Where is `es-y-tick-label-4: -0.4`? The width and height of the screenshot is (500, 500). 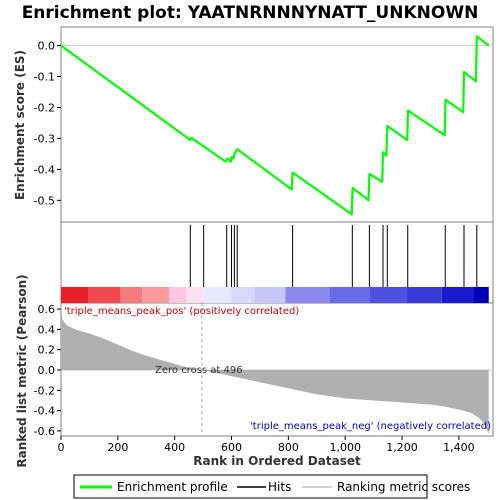 es-y-tick-label-4: -0.4 is located at coordinates (44, 169).